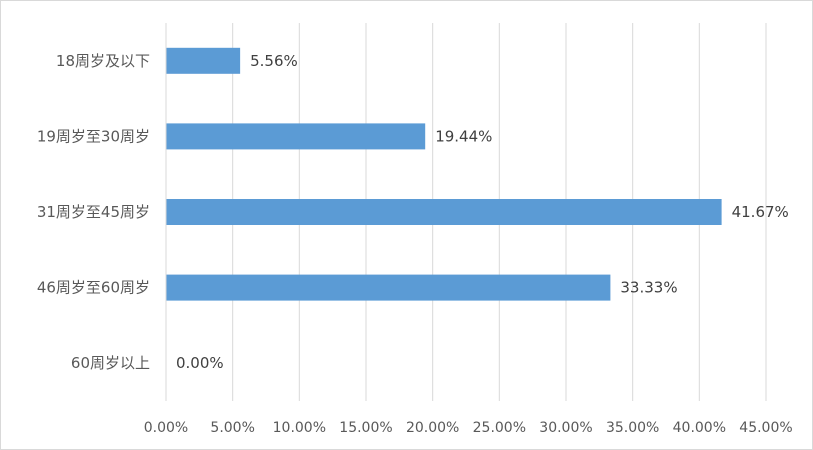 The height and width of the screenshot is (450, 813). I want to click on category-label: 31周岁至45周岁, so click(93, 212).